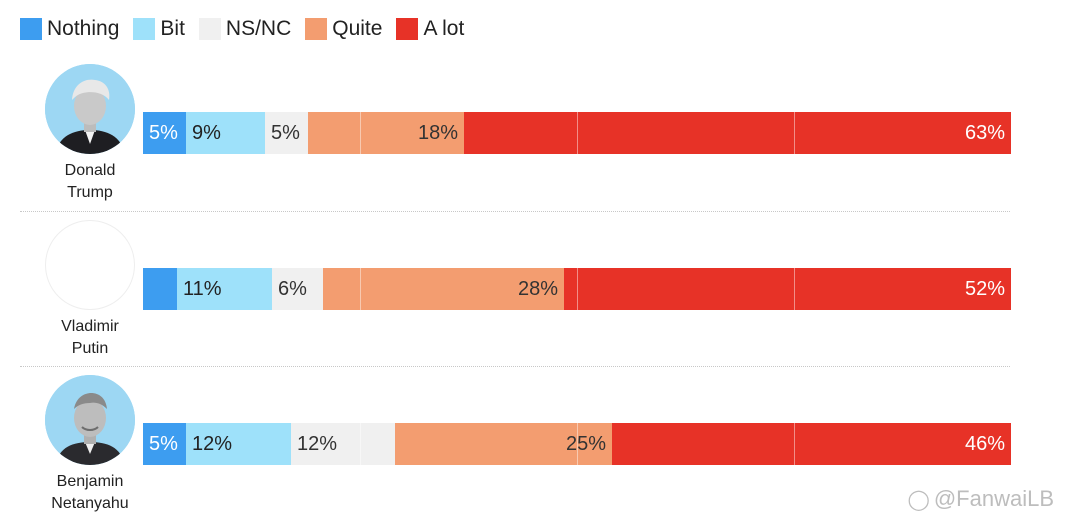  What do you see at coordinates (357, 28) in the screenshot?
I see `legend-label-quite: Quite` at bounding box center [357, 28].